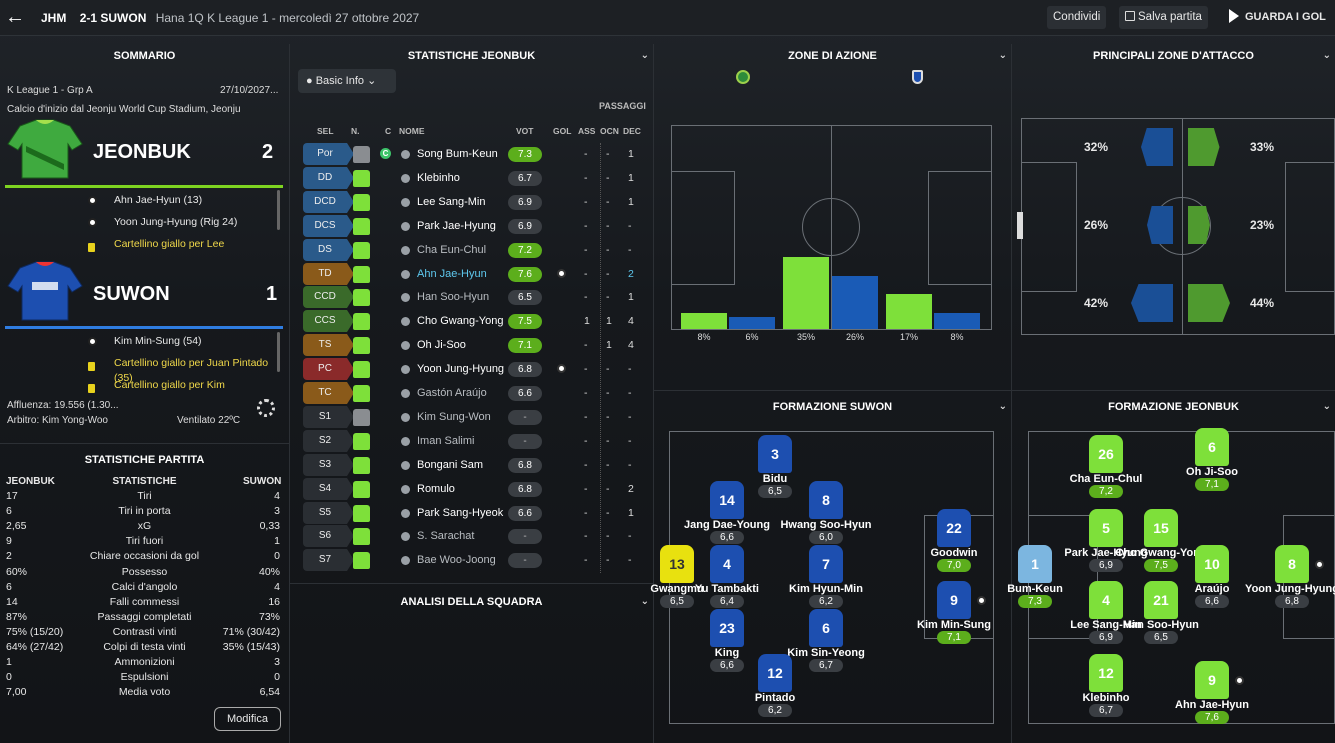 This screenshot has width=1335, height=743. What do you see at coordinates (446, 440) in the screenshot?
I see `player-name: Iman Salimi` at bounding box center [446, 440].